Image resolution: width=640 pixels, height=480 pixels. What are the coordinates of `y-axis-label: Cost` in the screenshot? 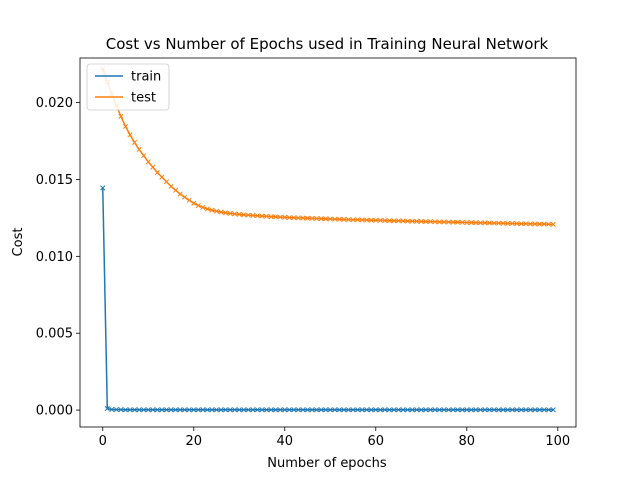 It's located at (18, 242).